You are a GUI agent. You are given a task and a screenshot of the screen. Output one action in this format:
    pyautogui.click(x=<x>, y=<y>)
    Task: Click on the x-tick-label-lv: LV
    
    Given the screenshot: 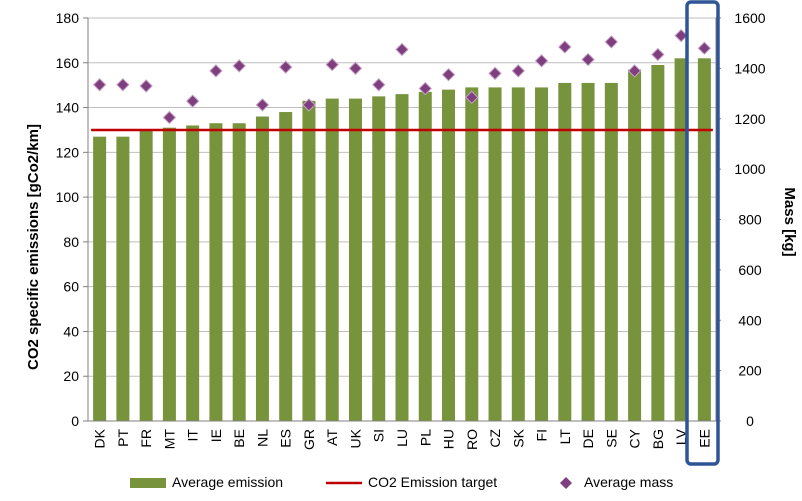 What is the action you would take?
    pyautogui.click(x=681, y=436)
    